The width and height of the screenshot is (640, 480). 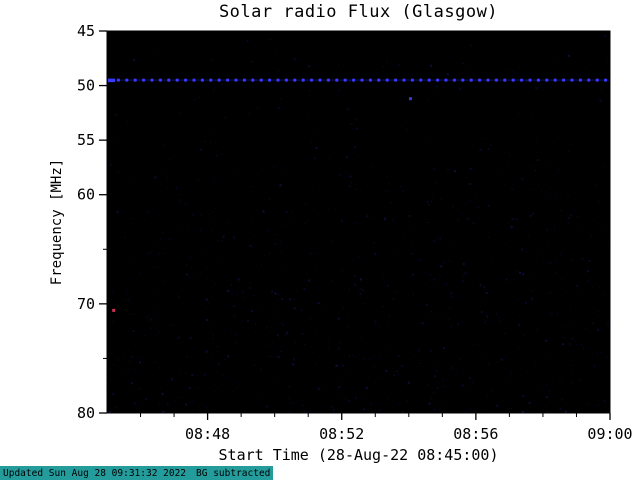 What do you see at coordinates (233, 473) in the screenshot?
I see `bg-subtracted-note: BG subtracted` at bounding box center [233, 473].